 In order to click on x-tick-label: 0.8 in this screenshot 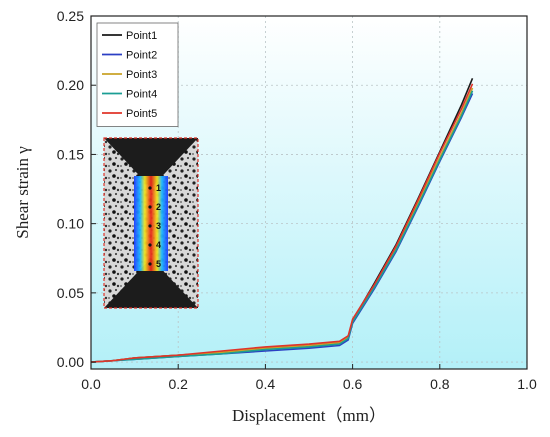, I will do `click(440, 384)`.